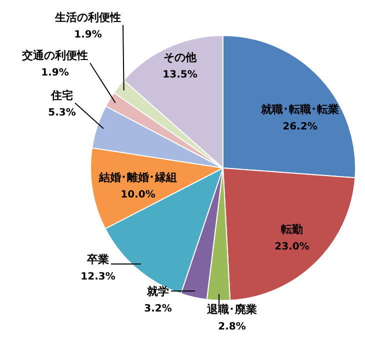  Describe the element at coordinates (98, 277) in the screenshot. I see `data-label: 12.3%` at that location.